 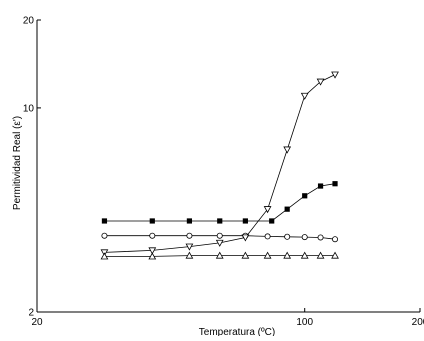 What do you see at coordinates (37, 322) in the screenshot?
I see `x-tick-label: 20` at bounding box center [37, 322].